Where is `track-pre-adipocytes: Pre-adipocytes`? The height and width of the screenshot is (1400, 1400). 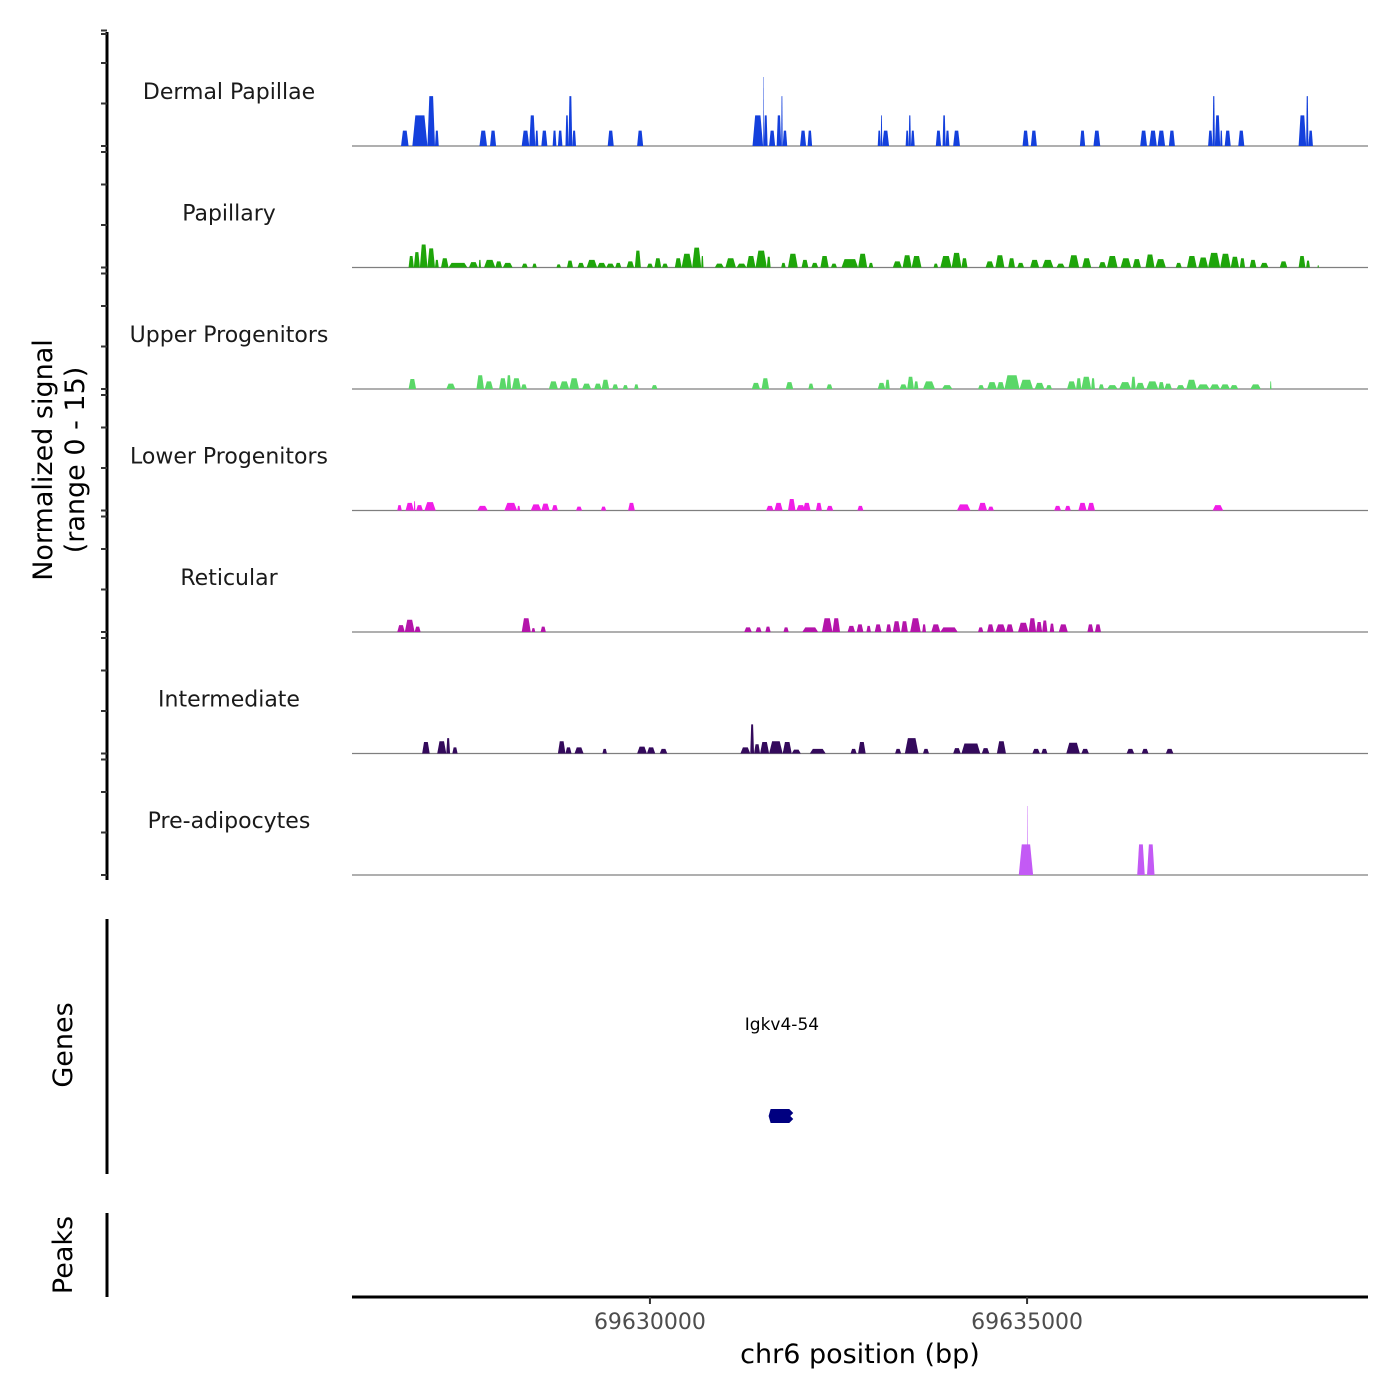 track-pre-adipocytes: Pre-adipocytes is located at coordinates (758, 841).